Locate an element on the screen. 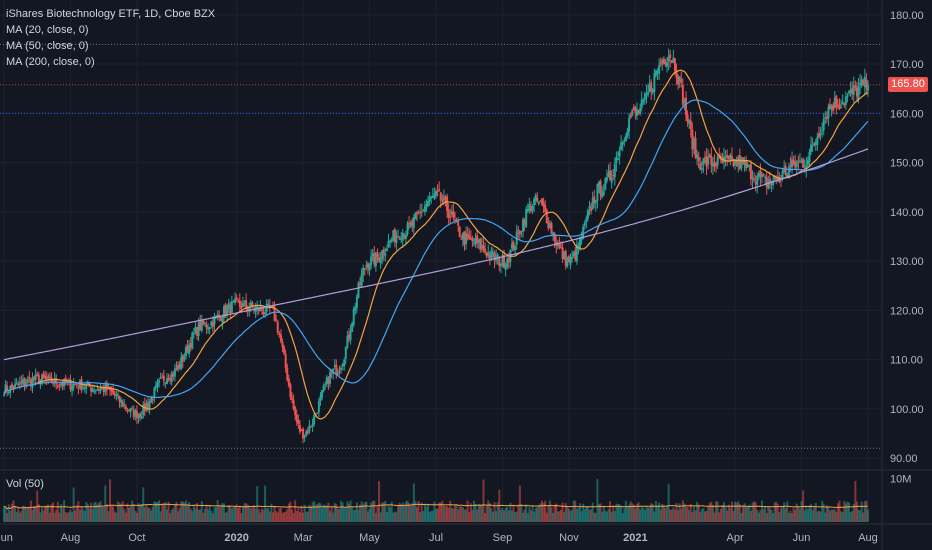 This screenshot has width=932, height=550. x-tick-label: Aug is located at coordinates (868, 538).